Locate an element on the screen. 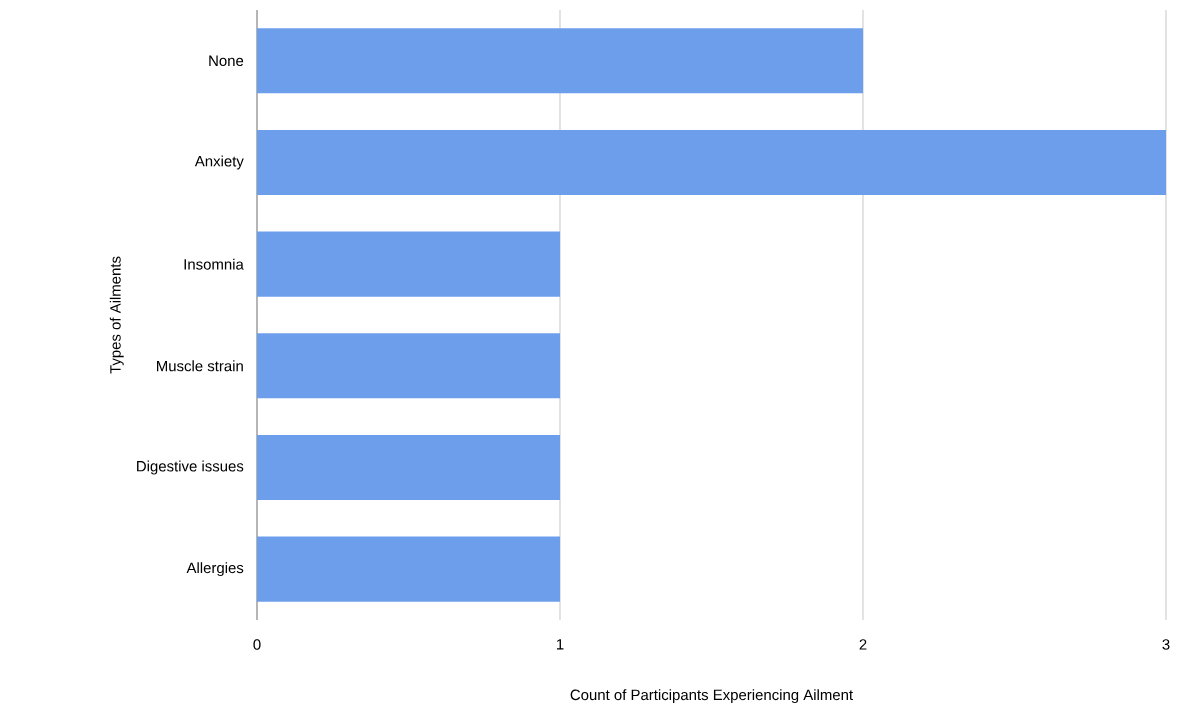  x-tick-label: 3 is located at coordinates (1166, 644).